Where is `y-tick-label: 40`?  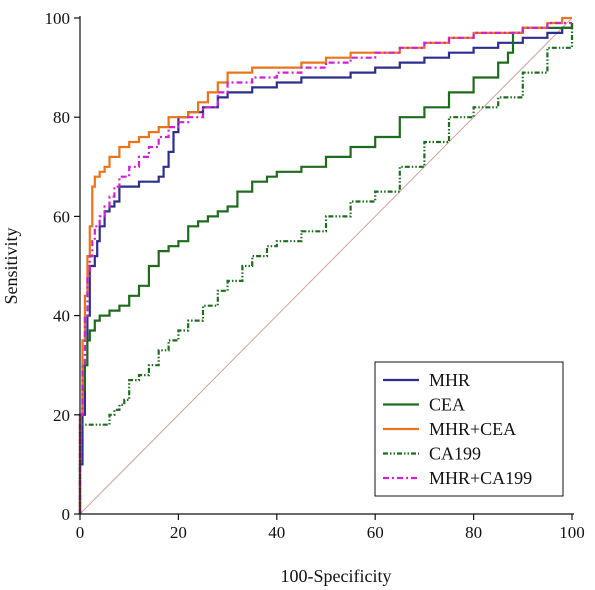
y-tick-label: 40 is located at coordinates (61, 316).